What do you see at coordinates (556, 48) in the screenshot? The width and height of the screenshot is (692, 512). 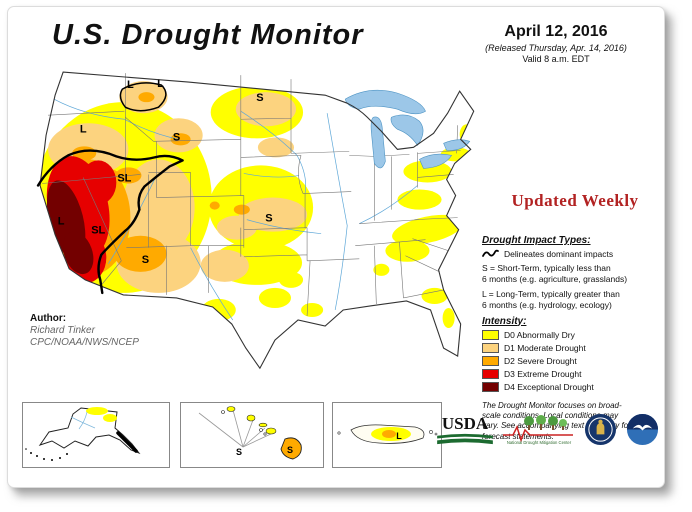 I see `release-note: (Released Thursday, Apr. 14, 2016)` at bounding box center [556, 48].